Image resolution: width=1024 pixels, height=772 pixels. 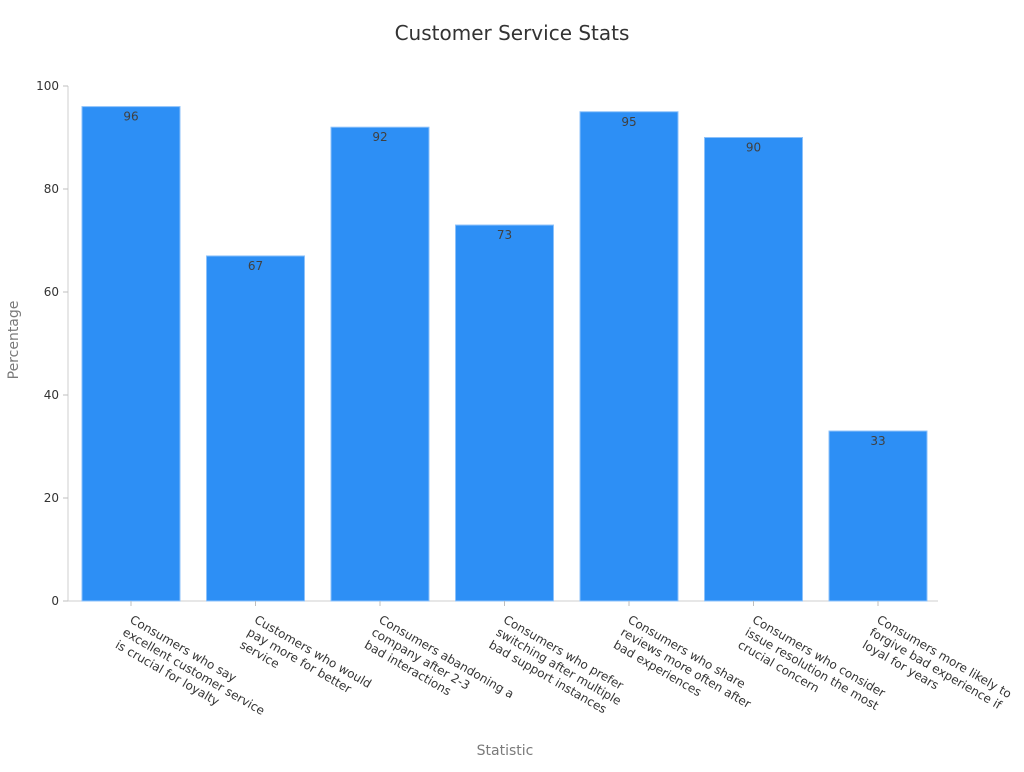 What do you see at coordinates (504, 235) in the screenshot?
I see `bar-value-label: 73` at bounding box center [504, 235].